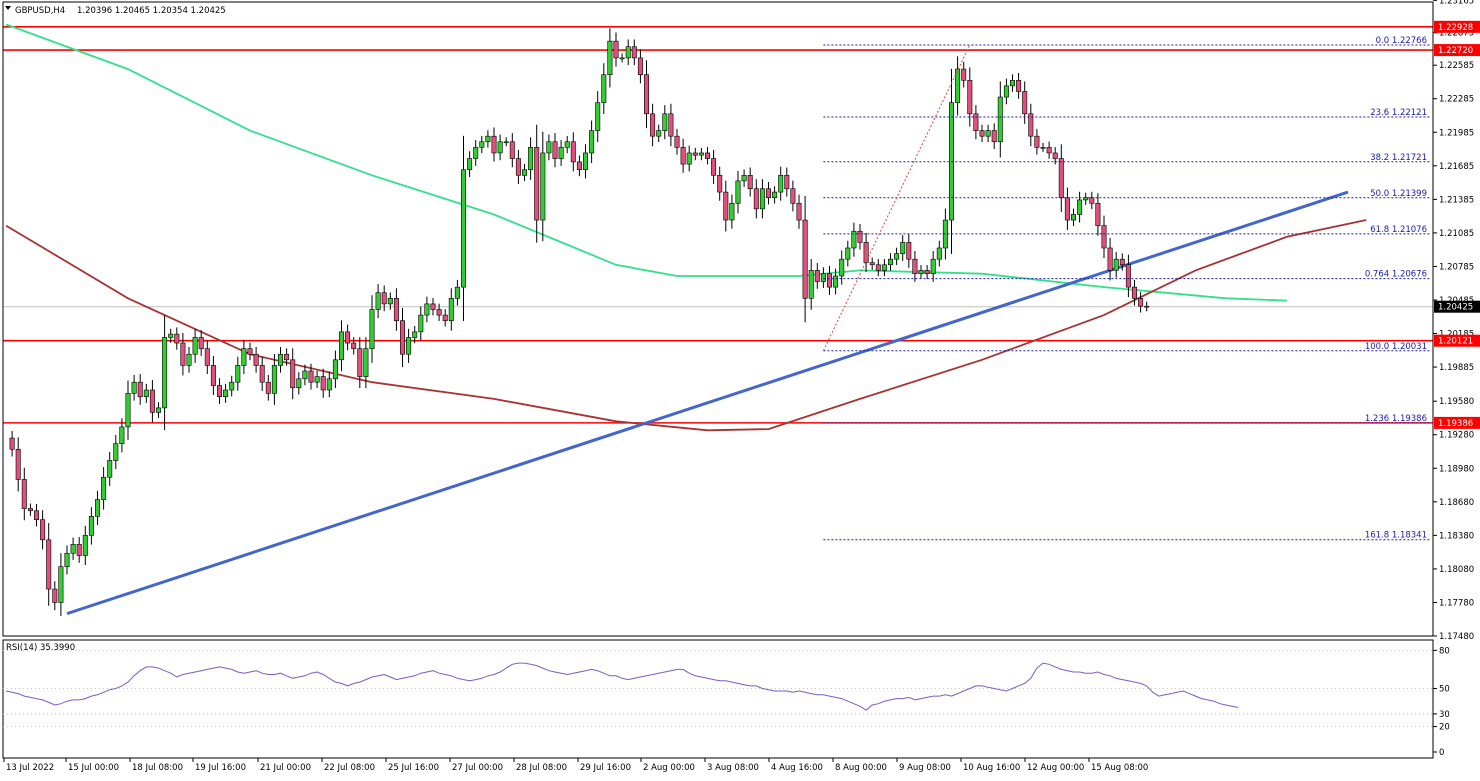  I want to click on fibonacci-level-label: 0.764 1.20676, so click(1396, 275).